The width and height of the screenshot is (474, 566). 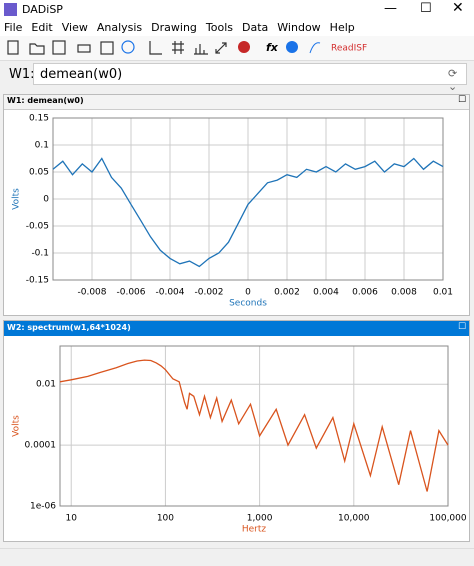 What do you see at coordinates (236, 328) in the screenshot?
I see `w2-header: W2: spectrum(w1,64*1024) ☐` at bounding box center [236, 328].